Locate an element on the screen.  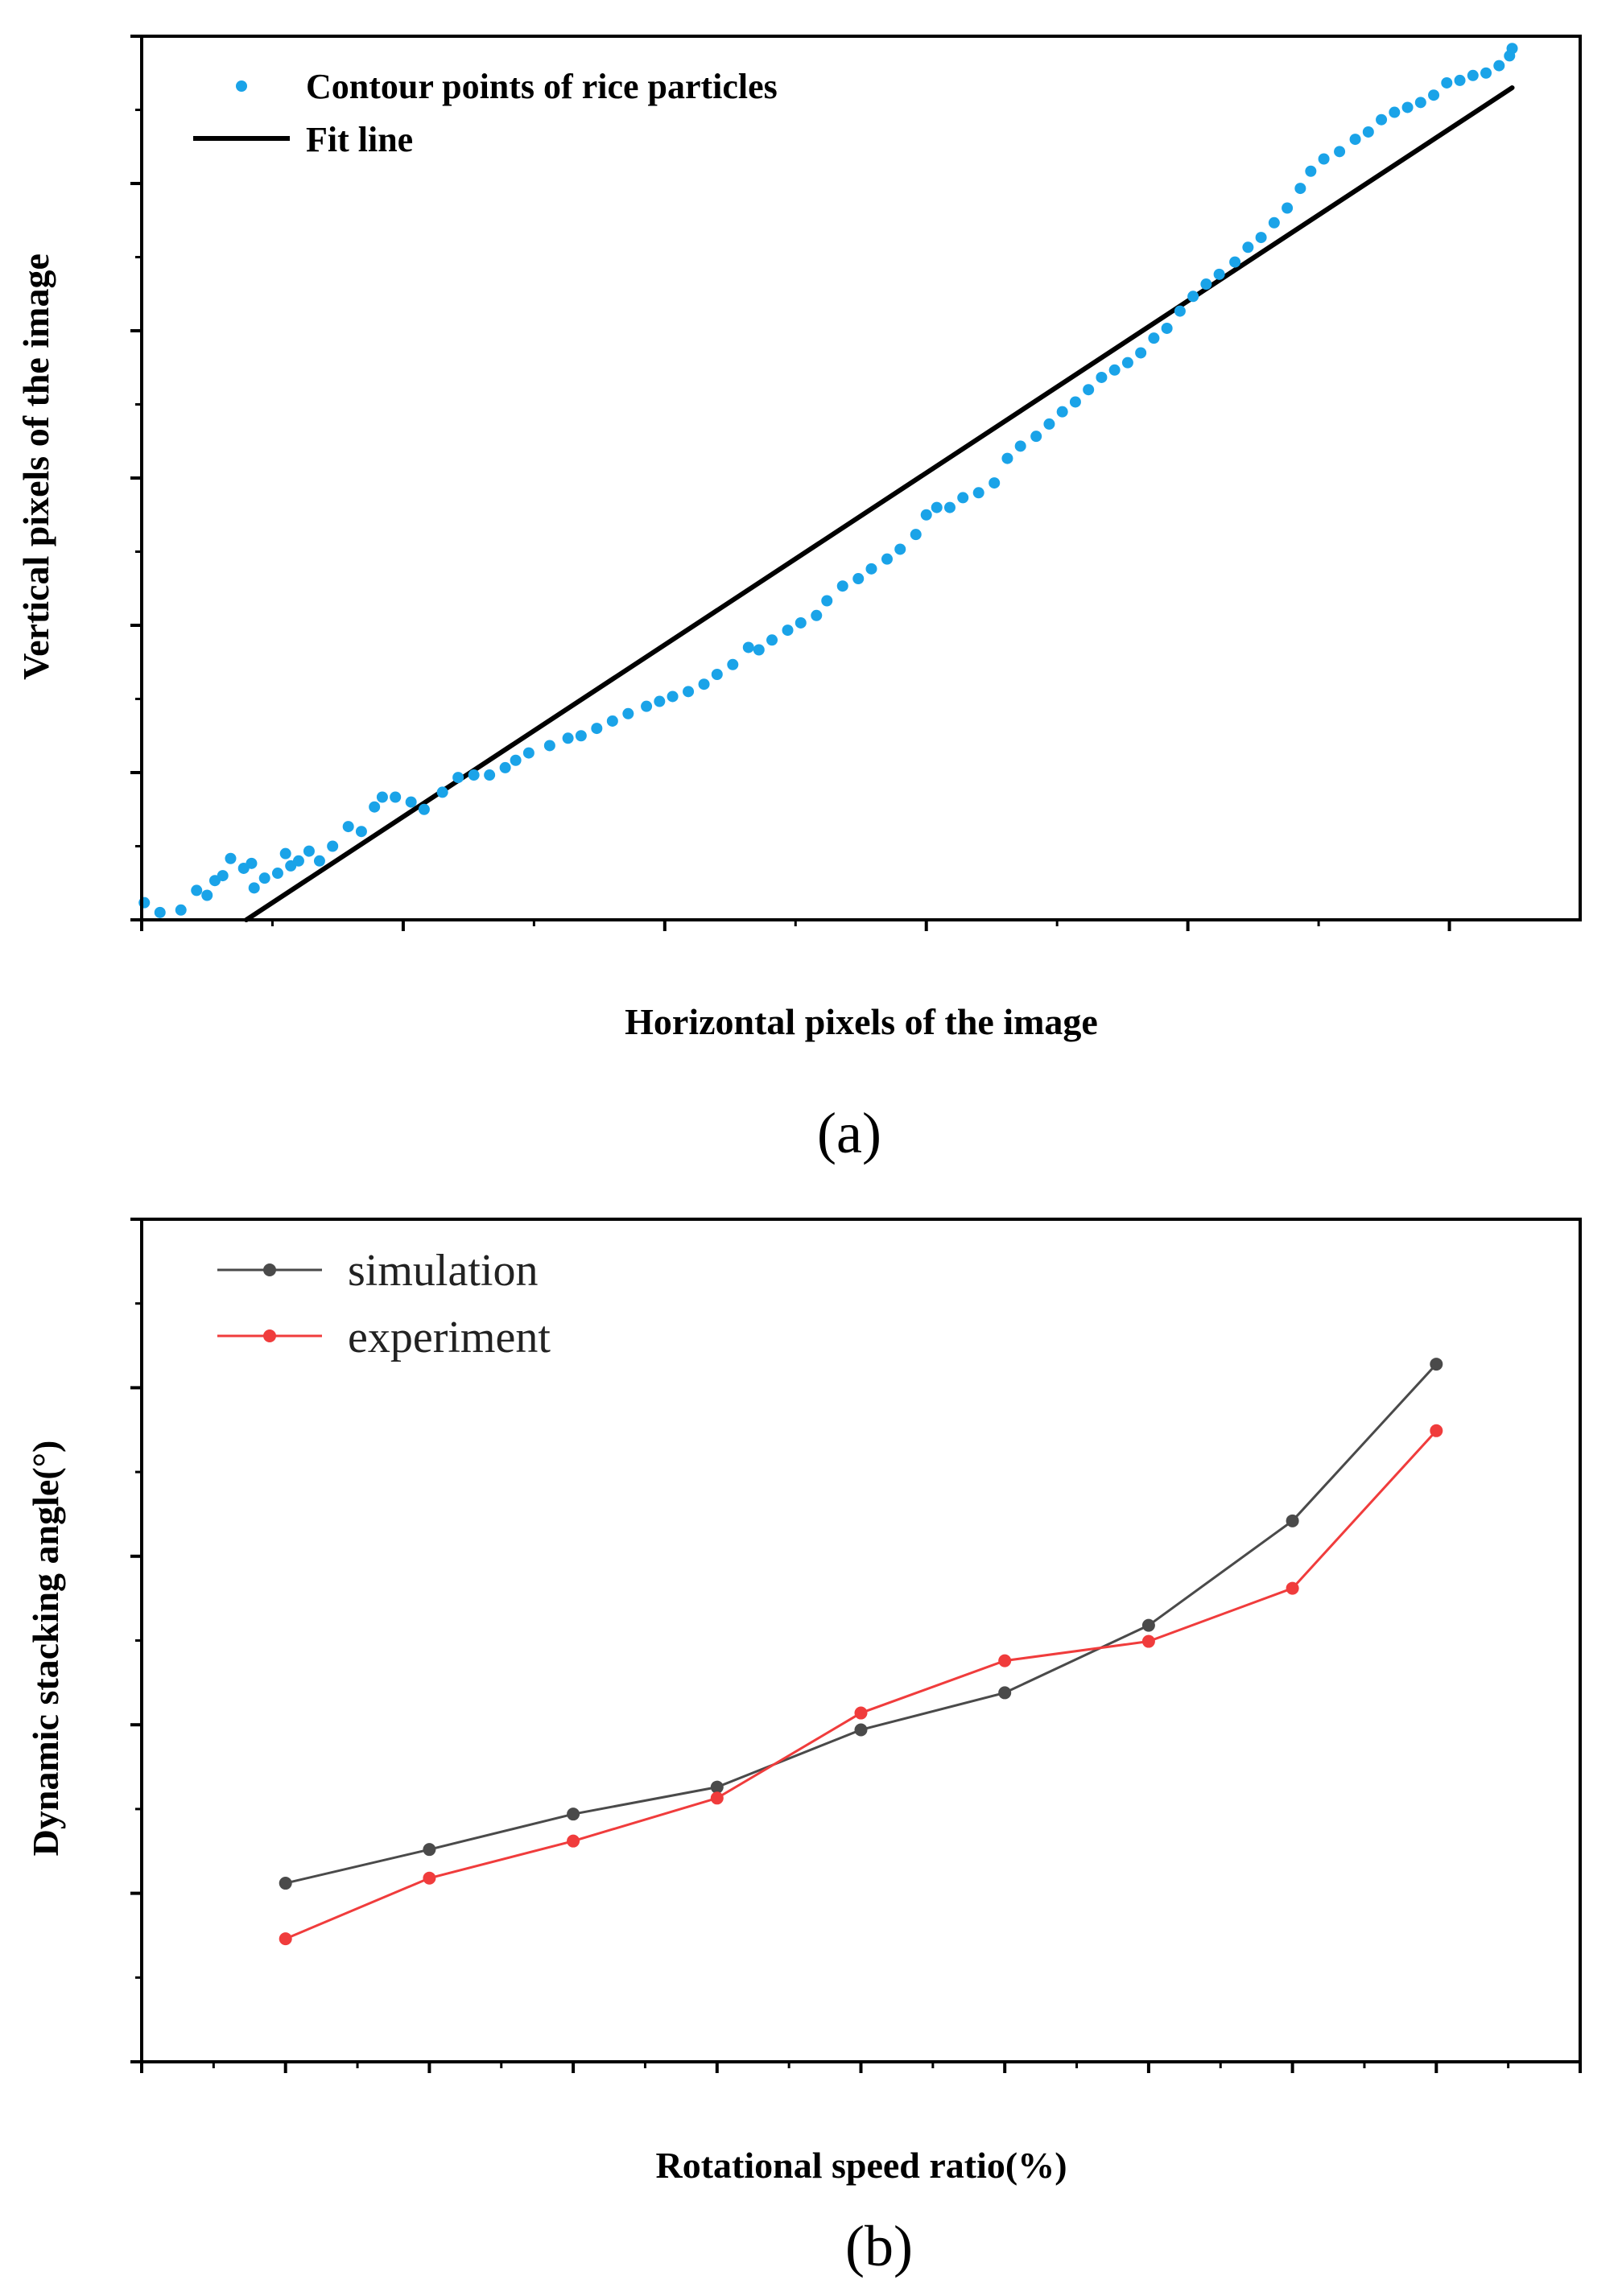
legend-marker-contour-points is located at coordinates (242, 86).